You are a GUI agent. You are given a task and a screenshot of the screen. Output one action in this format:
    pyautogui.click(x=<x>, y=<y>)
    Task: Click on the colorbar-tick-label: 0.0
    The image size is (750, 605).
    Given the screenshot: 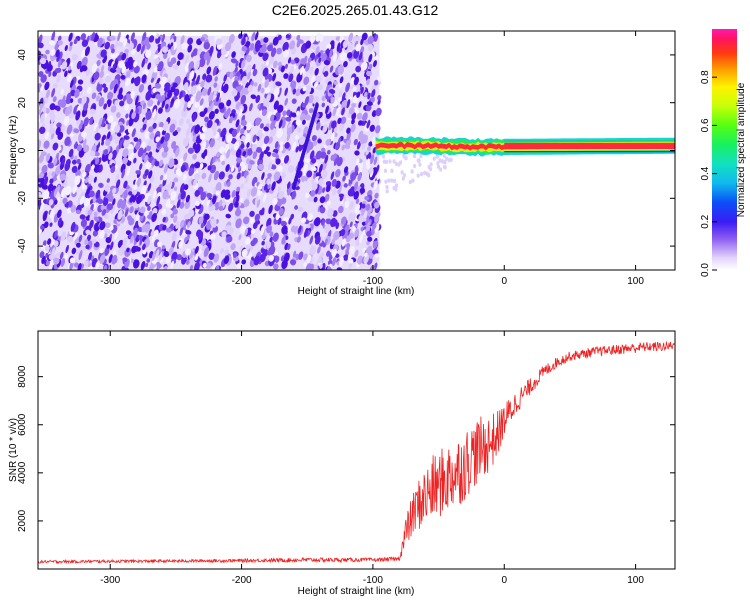 What is the action you would take?
    pyautogui.click(x=705, y=270)
    